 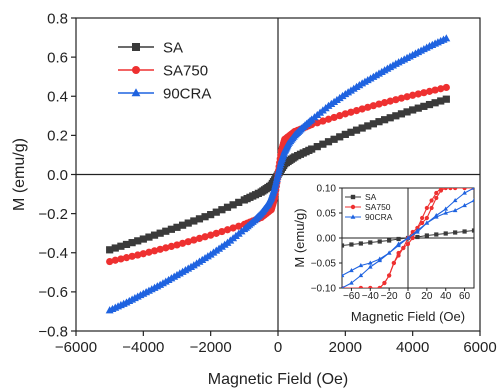 I want to click on main-legend-label-sa750: SA750, so click(x=185, y=70).